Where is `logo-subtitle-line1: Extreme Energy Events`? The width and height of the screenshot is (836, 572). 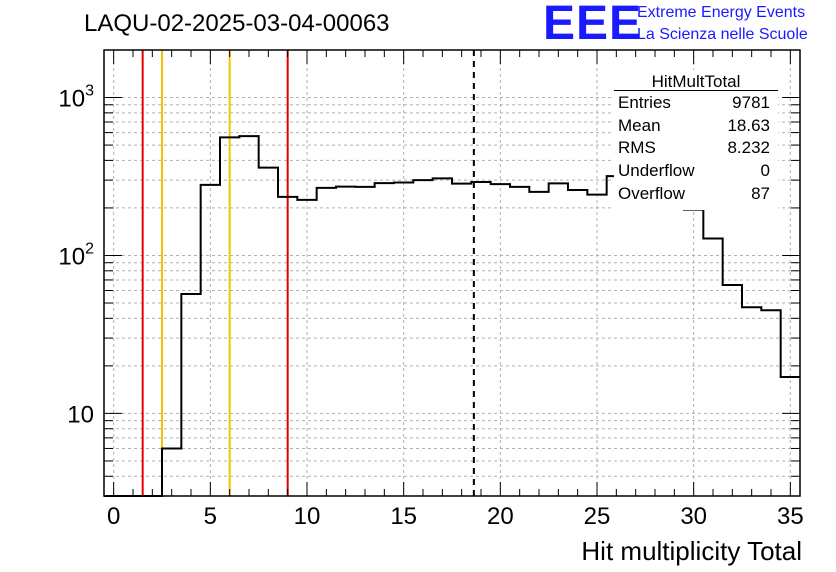
logo-subtitle-line1: Extreme Energy Events is located at coordinates (721, 12).